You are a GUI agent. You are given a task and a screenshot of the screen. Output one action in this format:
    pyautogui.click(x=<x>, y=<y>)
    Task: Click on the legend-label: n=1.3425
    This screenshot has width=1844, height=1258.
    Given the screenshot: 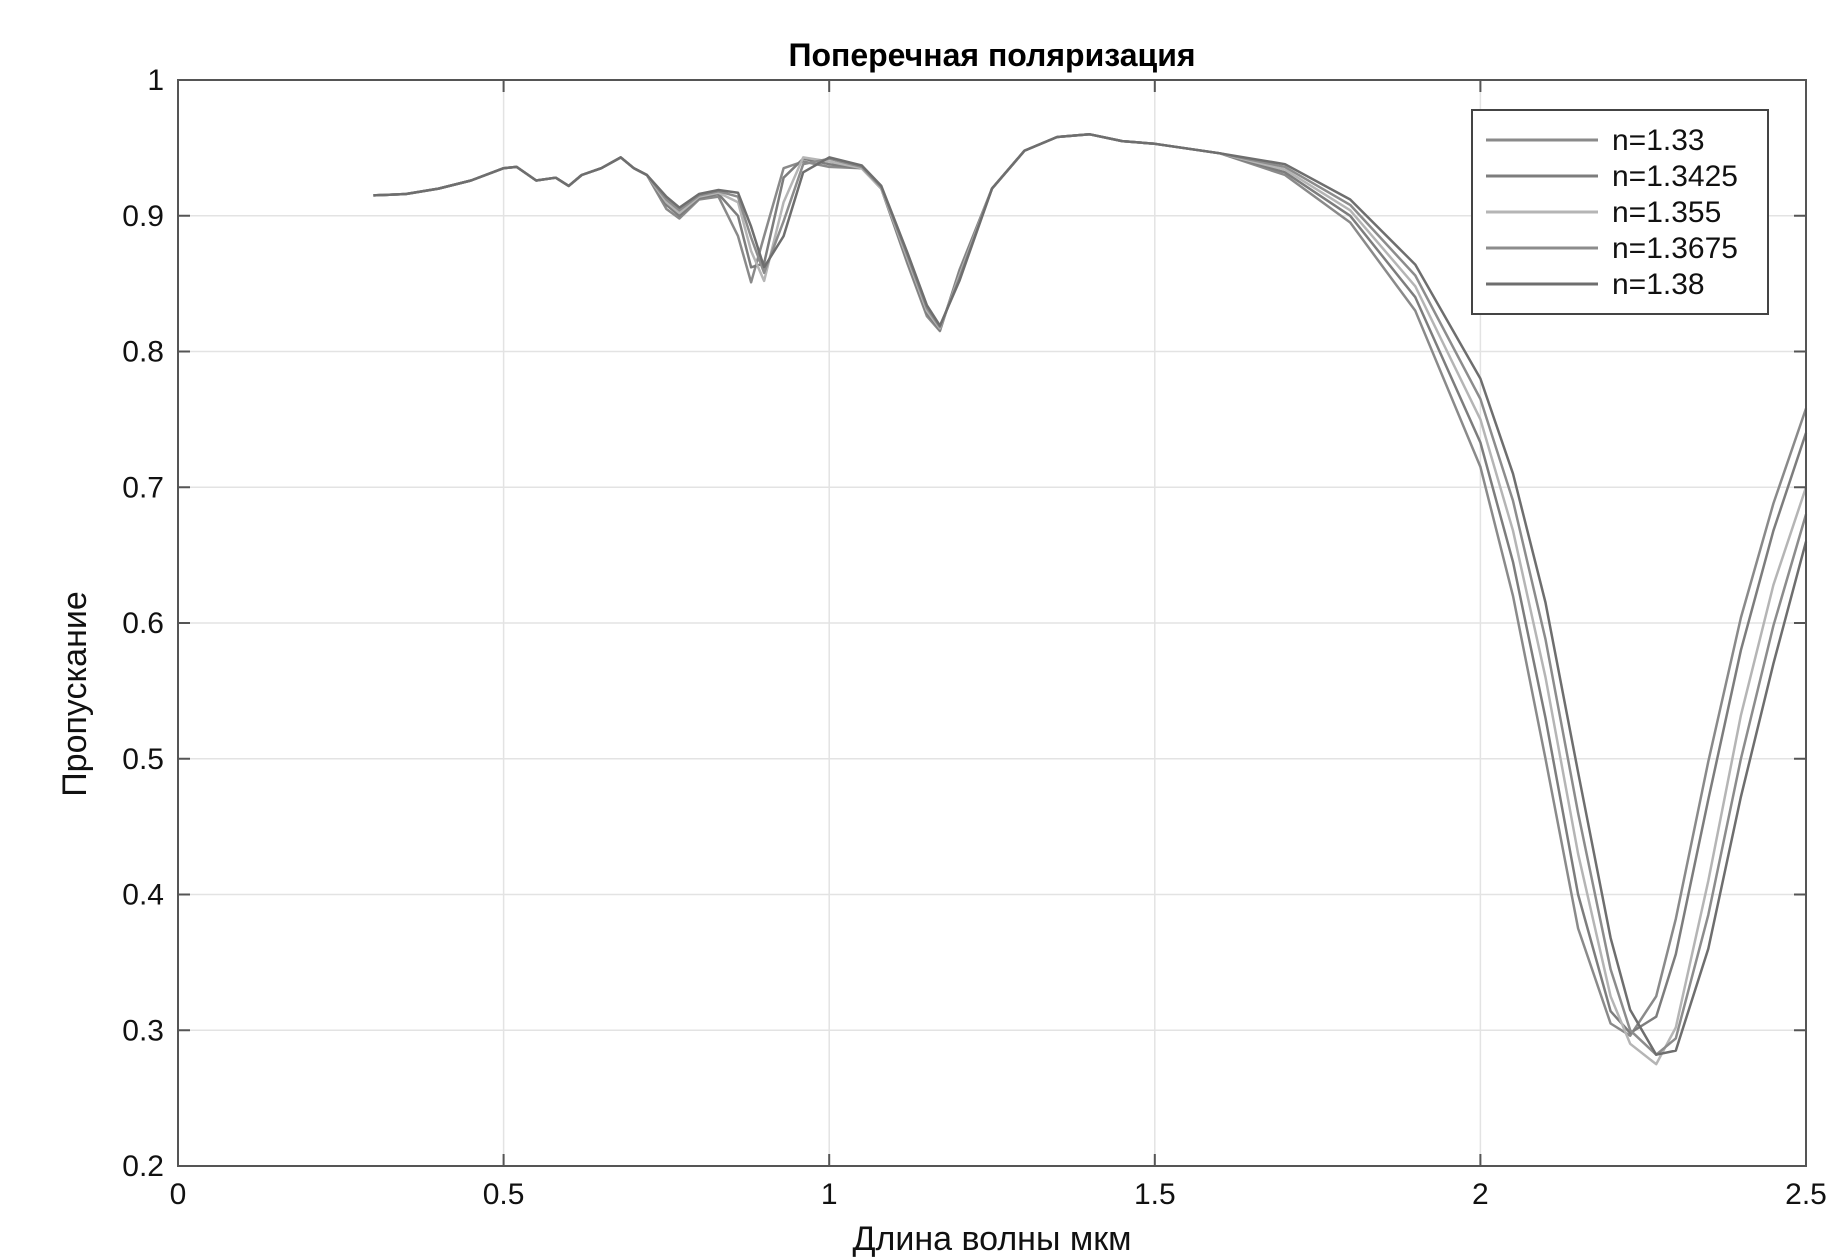 What is the action you would take?
    pyautogui.click(x=1675, y=176)
    